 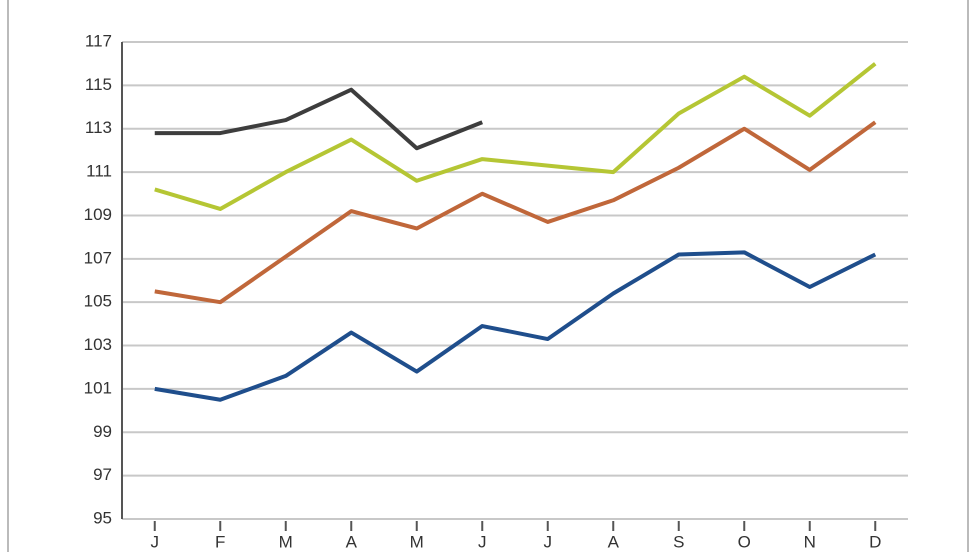 What do you see at coordinates (98, 301) in the screenshot?
I see `y-tick-label: 105` at bounding box center [98, 301].